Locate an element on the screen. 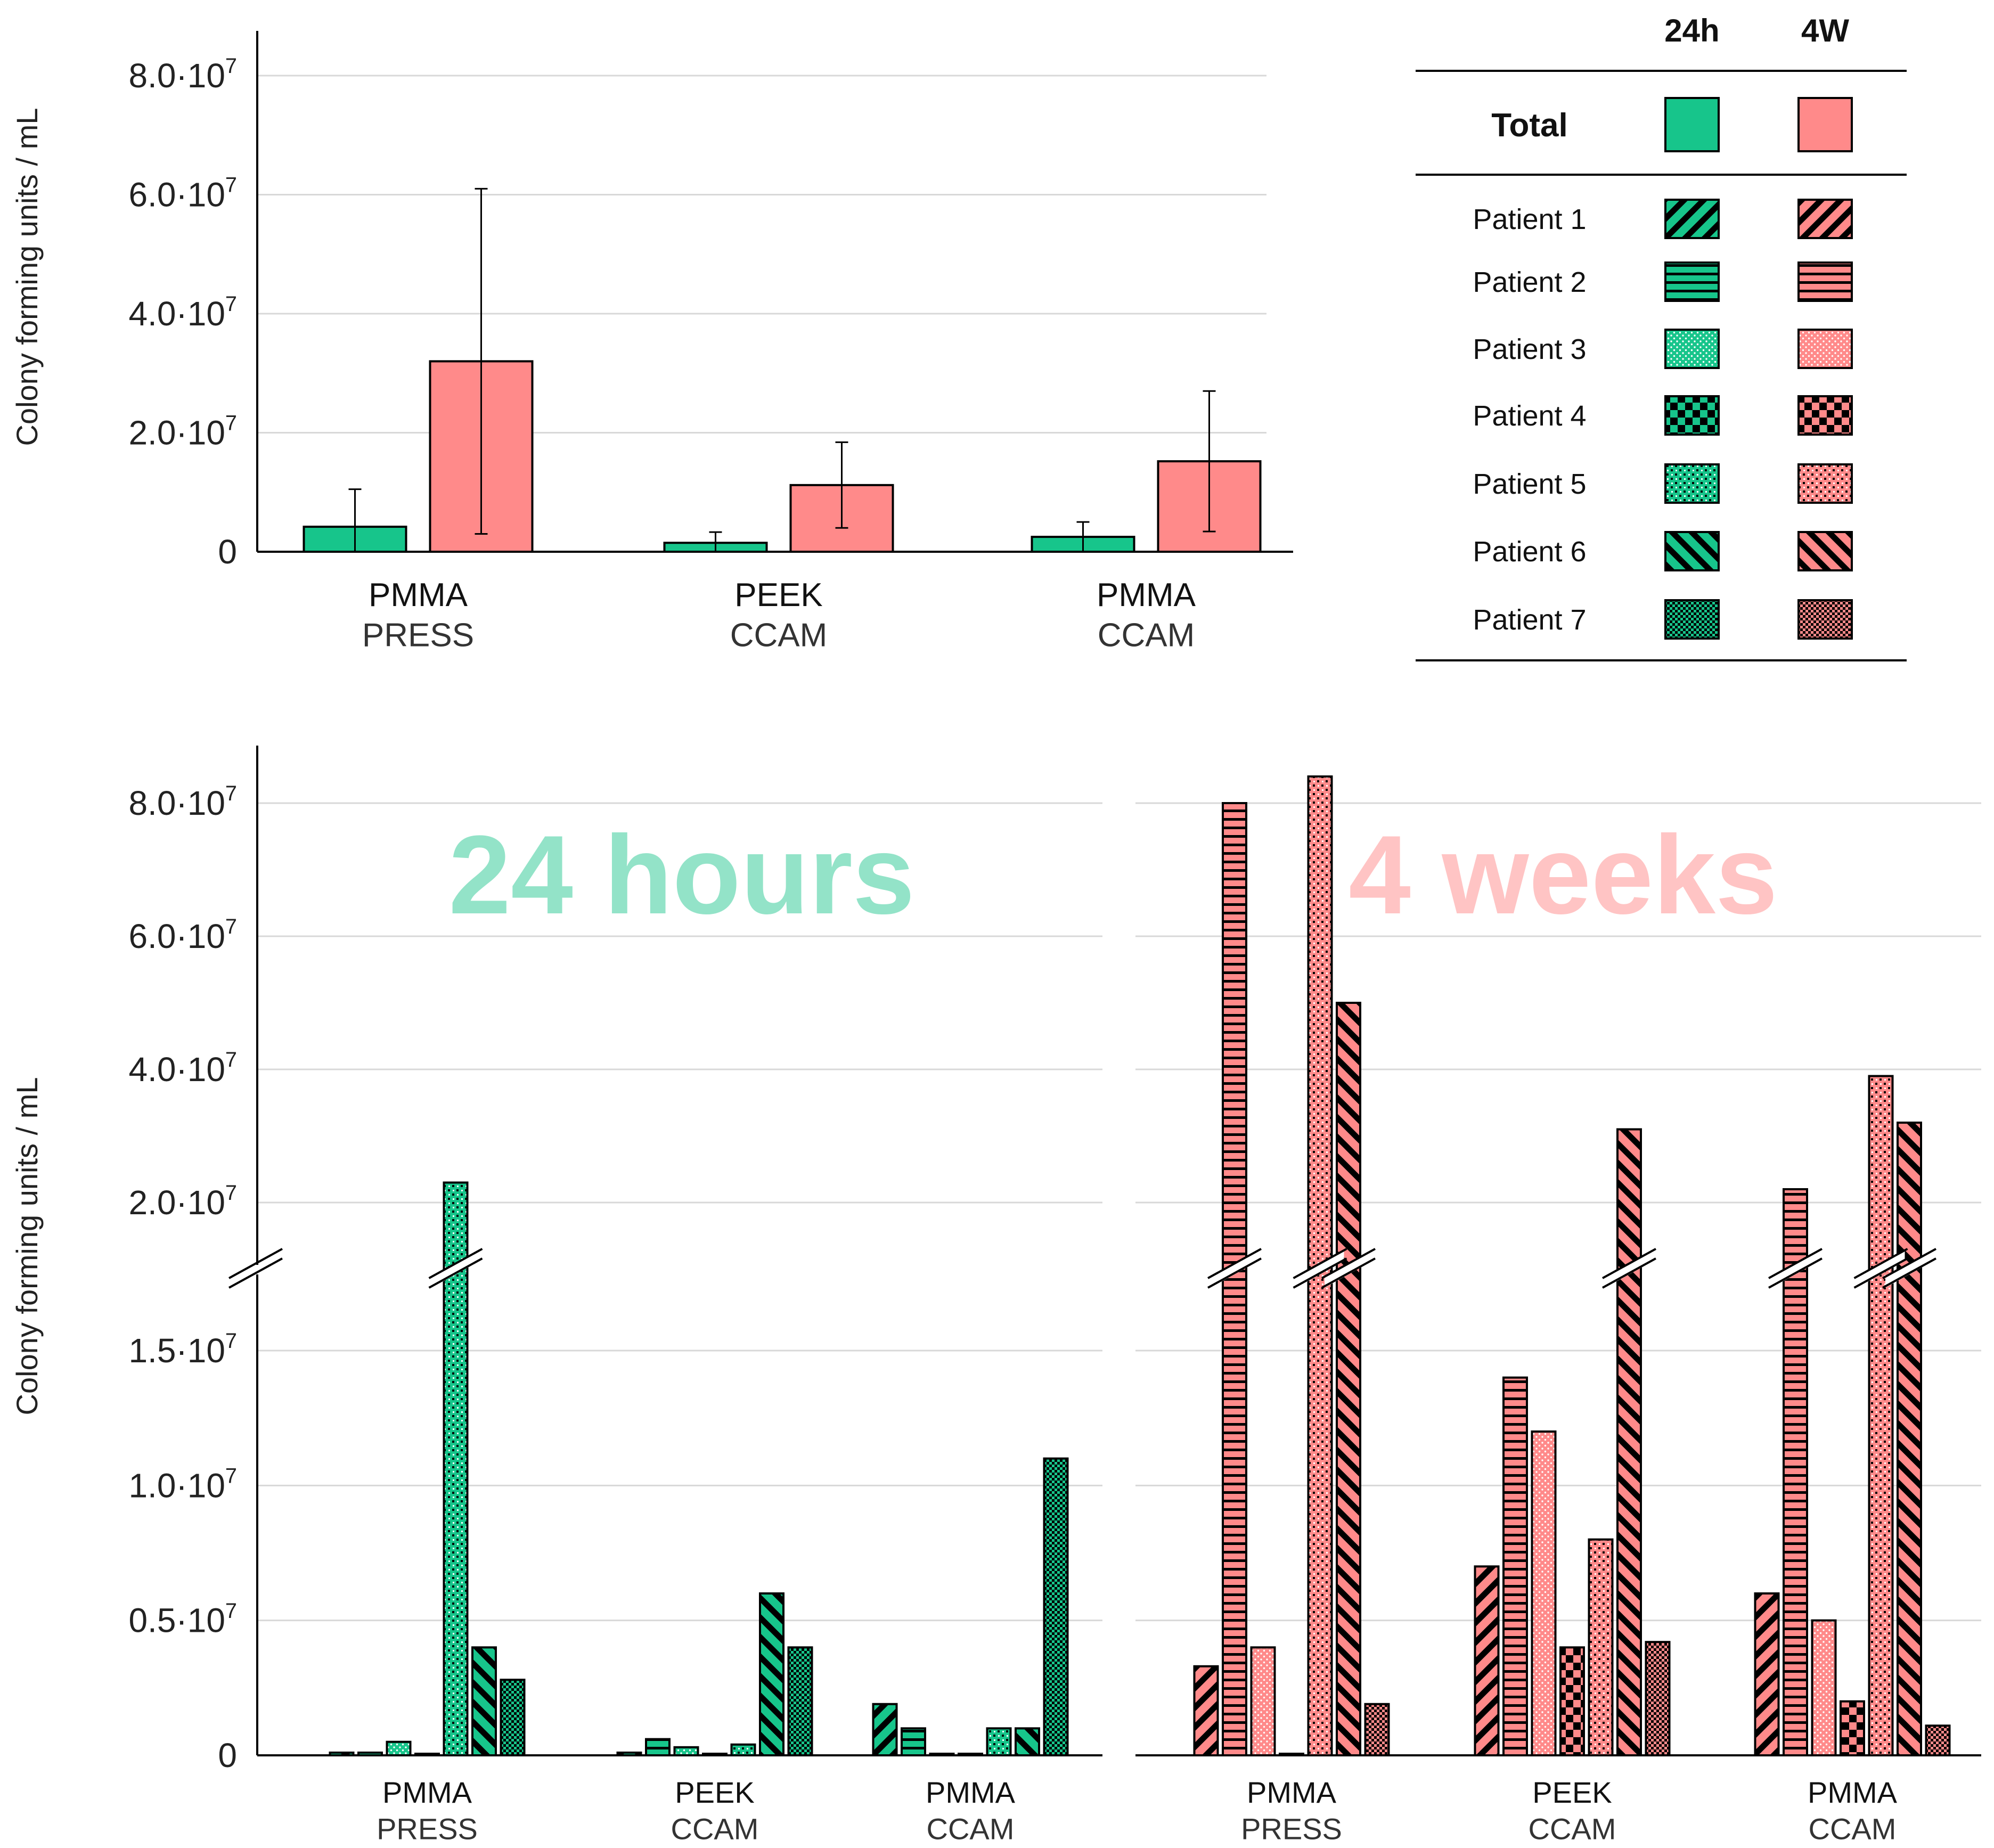 This screenshot has width=1994, height=1848. legend-header-4w: 4W is located at coordinates (1825, 30).